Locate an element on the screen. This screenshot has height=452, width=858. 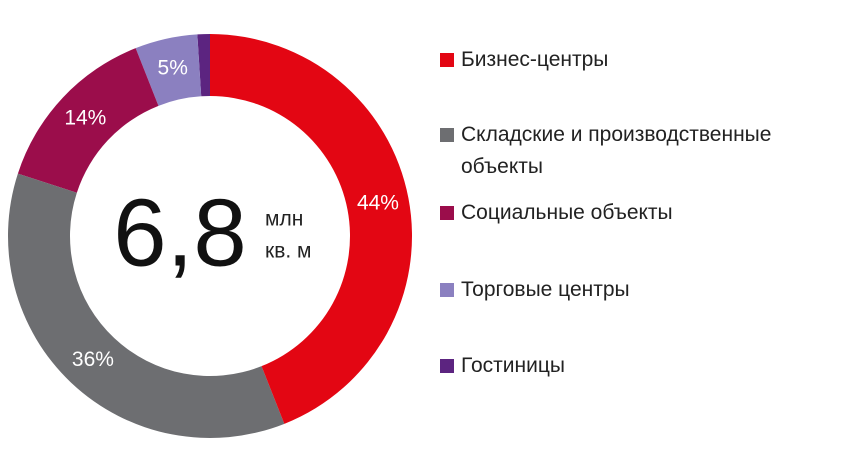
center-unit: млн is located at coordinates (284, 219).